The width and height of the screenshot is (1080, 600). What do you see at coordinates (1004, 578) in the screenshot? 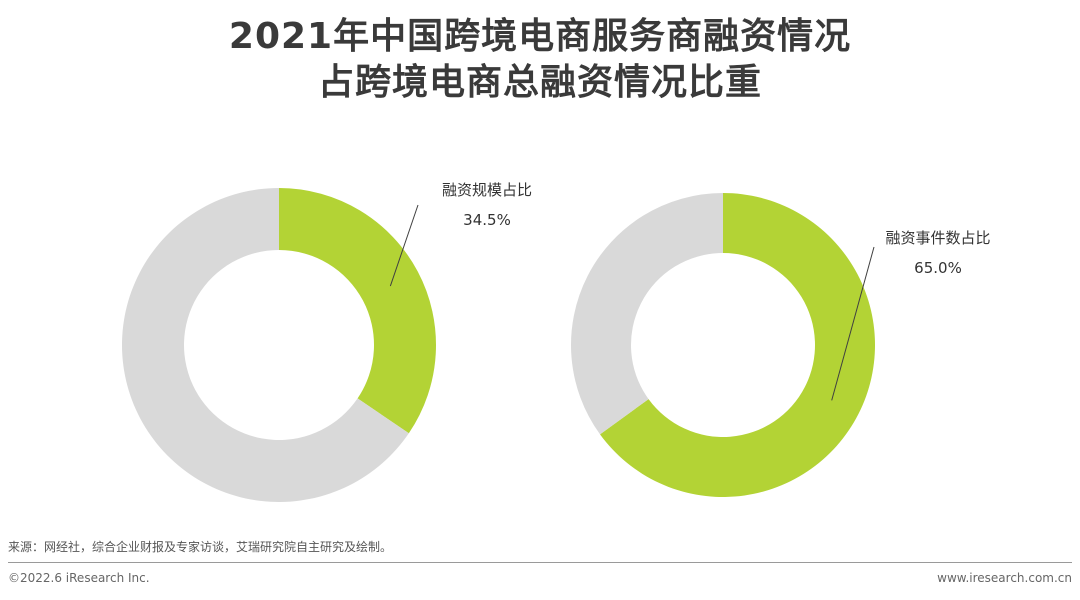
I see `website-link: www.iresearch.com.cn` at bounding box center [1004, 578].